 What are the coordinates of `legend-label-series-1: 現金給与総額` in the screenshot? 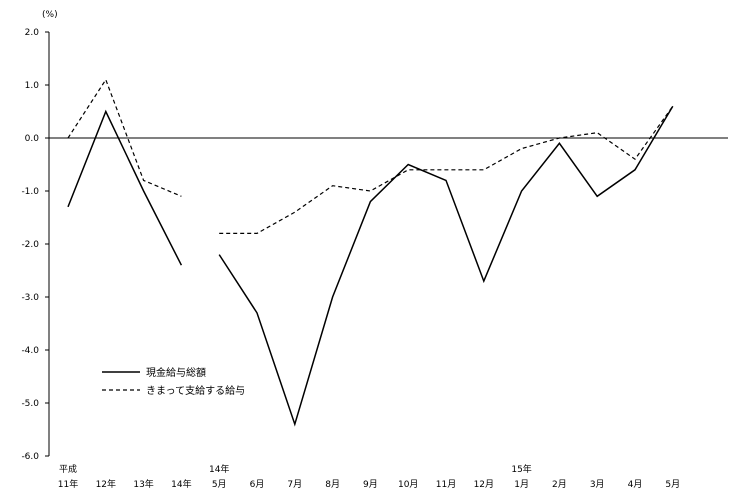 It's located at (176, 372).